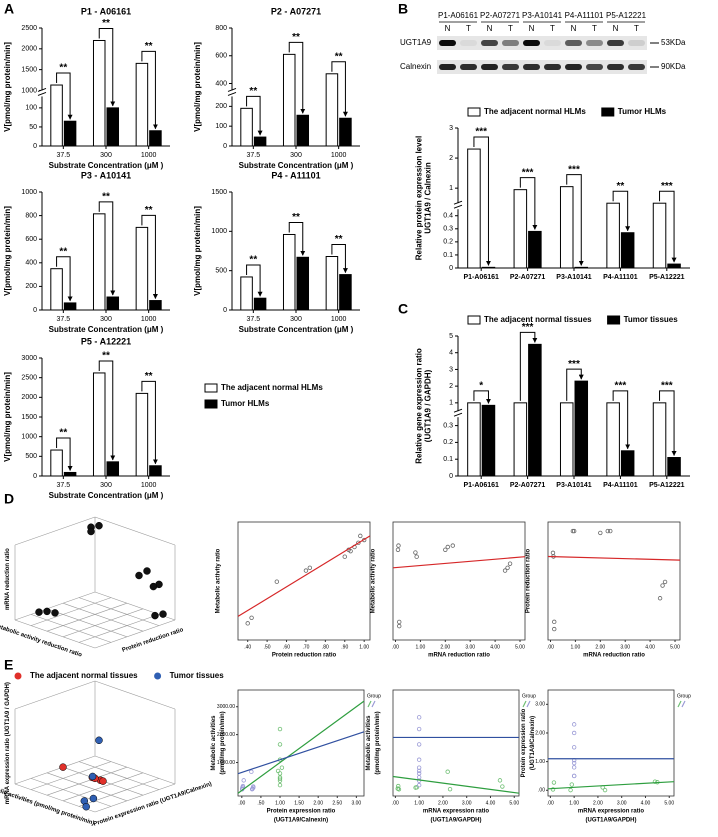 This screenshot has height=837, width=718. What do you see at coordinates (481, 385) in the screenshot?
I see `significance-label: *` at bounding box center [481, 385].